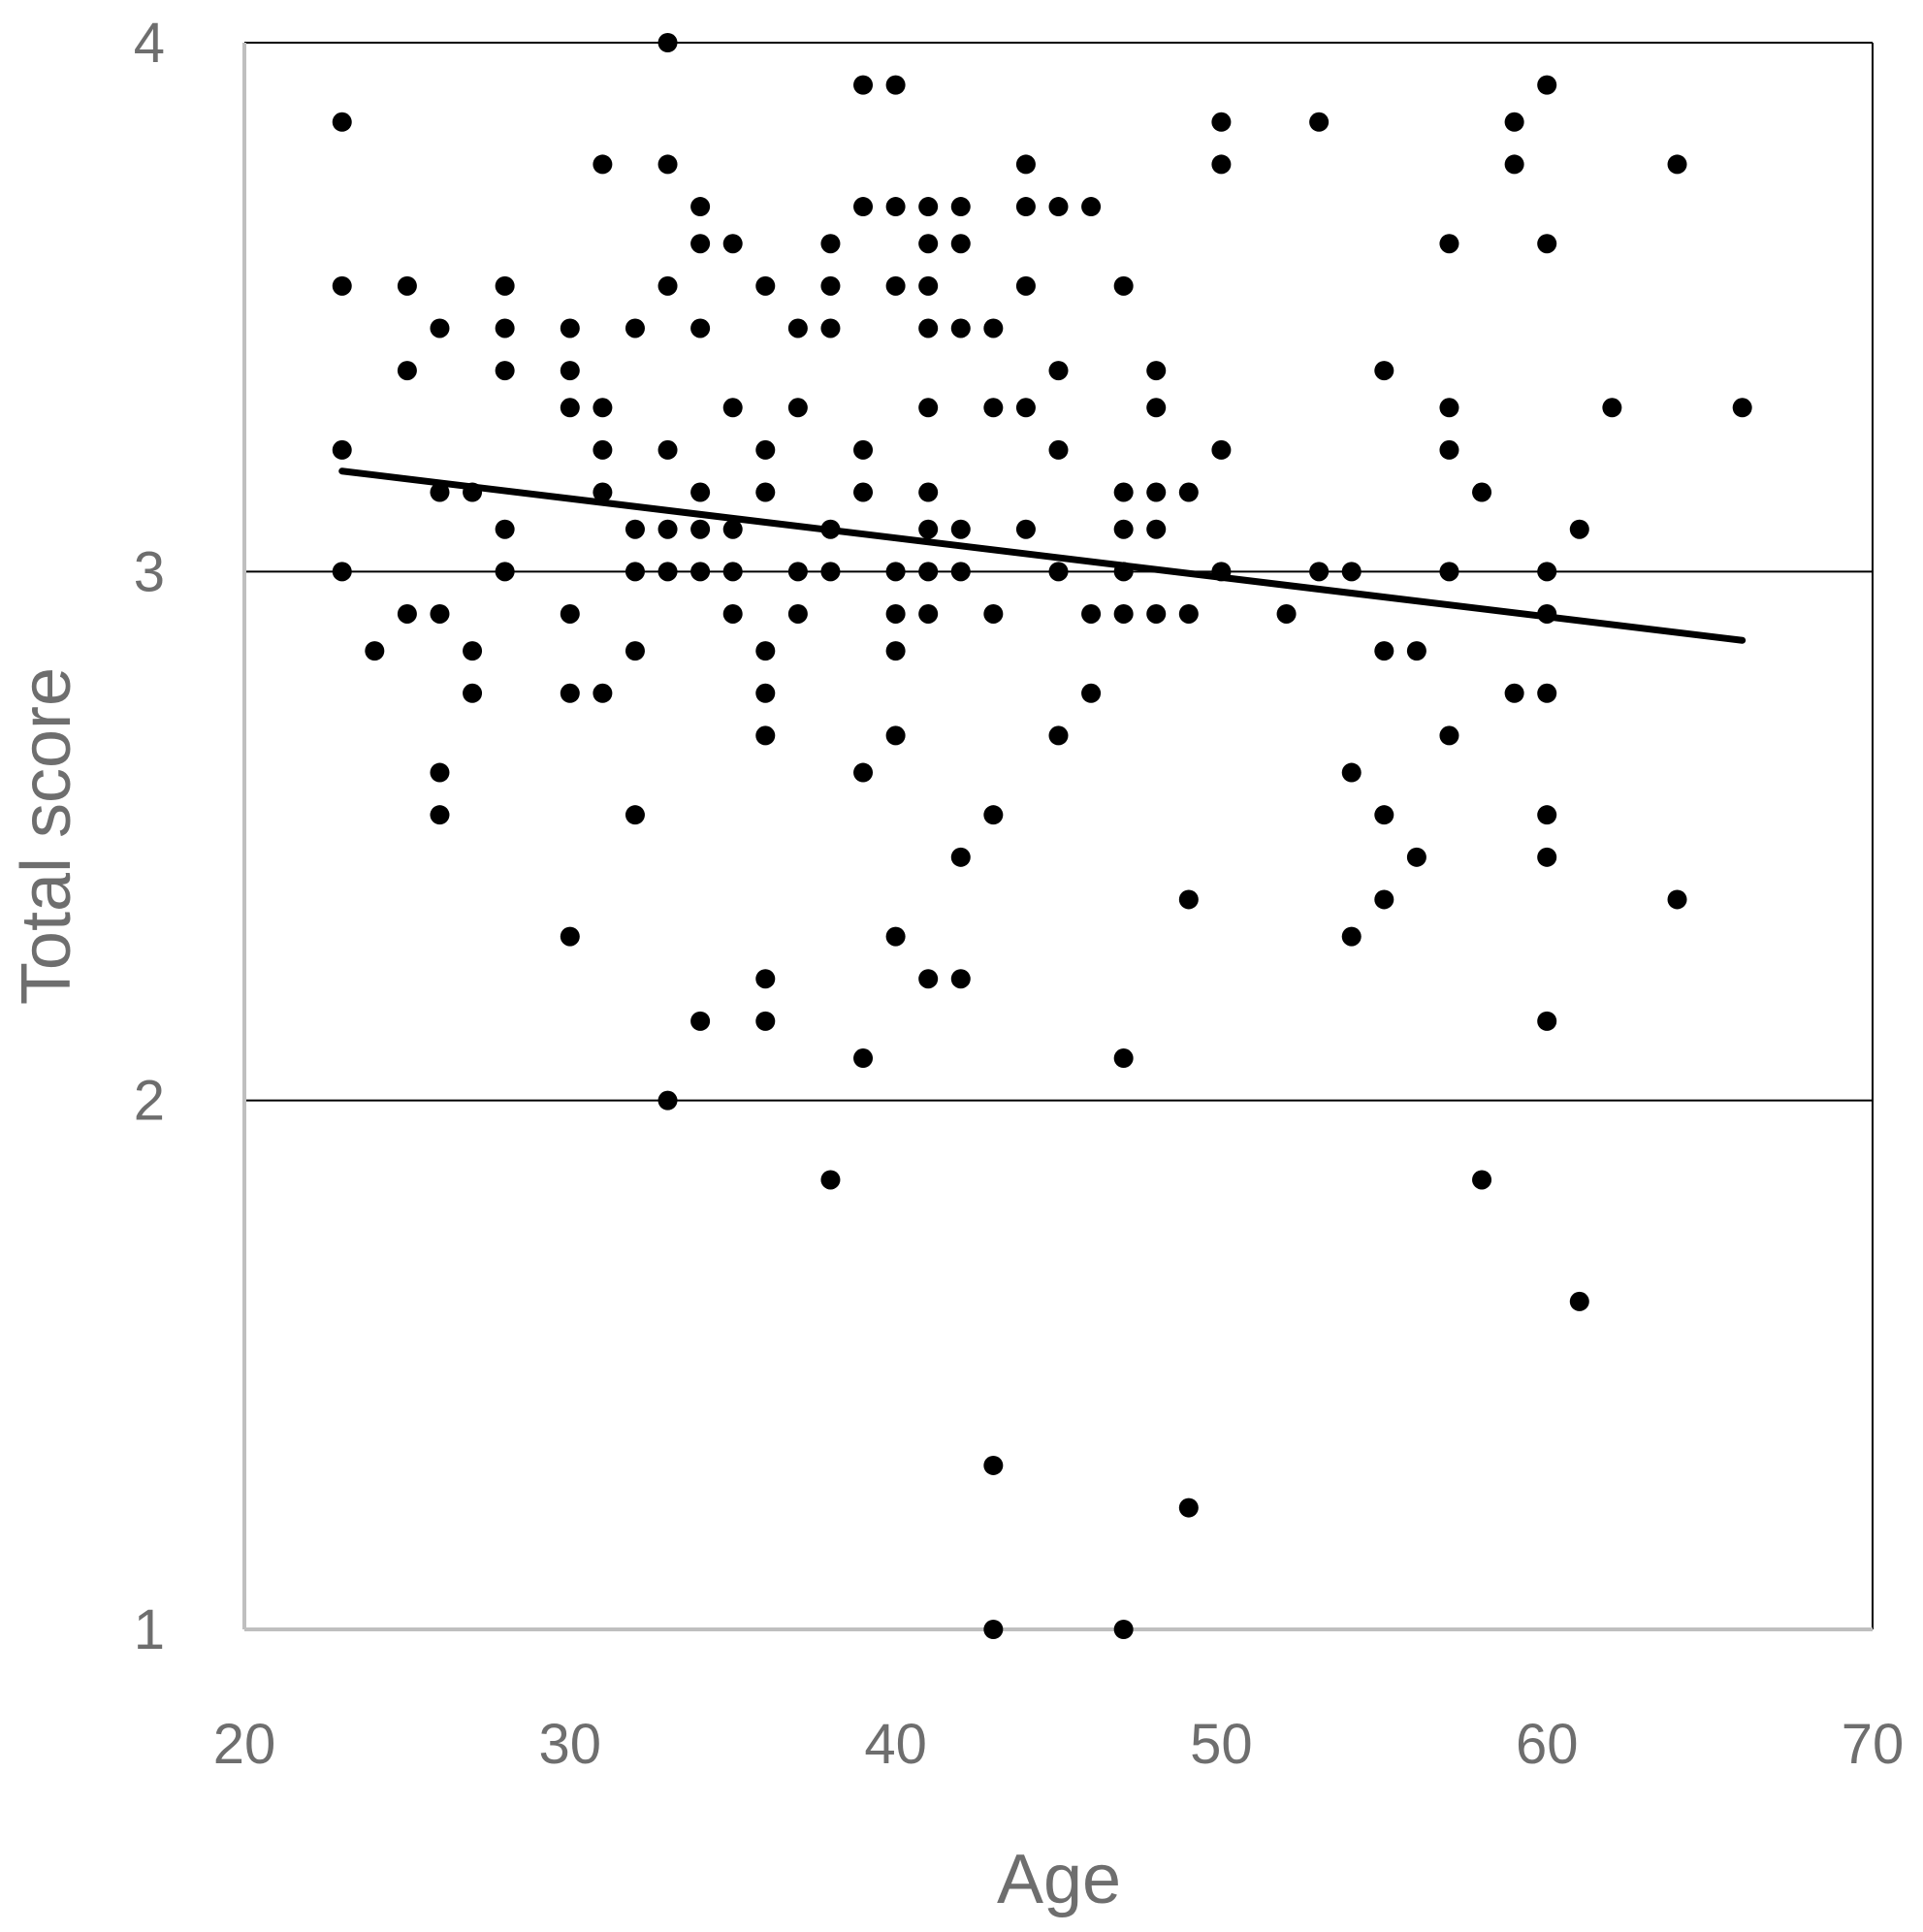 Image resolution: width=1923 pixels, height=1932 pixels. Describe the element at coordinates (149, 43) in the screenshot. I see `y-tick-label: 4` at that location.